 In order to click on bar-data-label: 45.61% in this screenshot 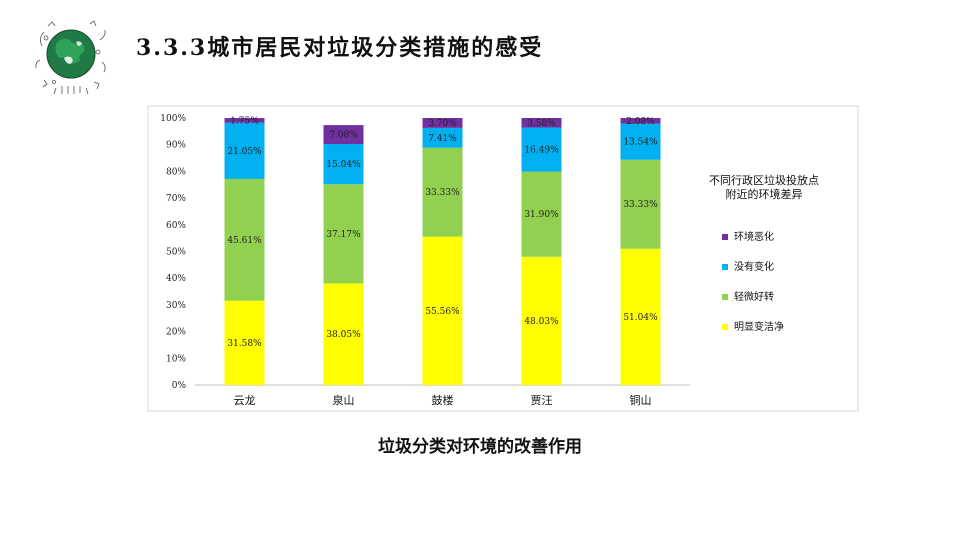, I will do `click(244, 241)`.